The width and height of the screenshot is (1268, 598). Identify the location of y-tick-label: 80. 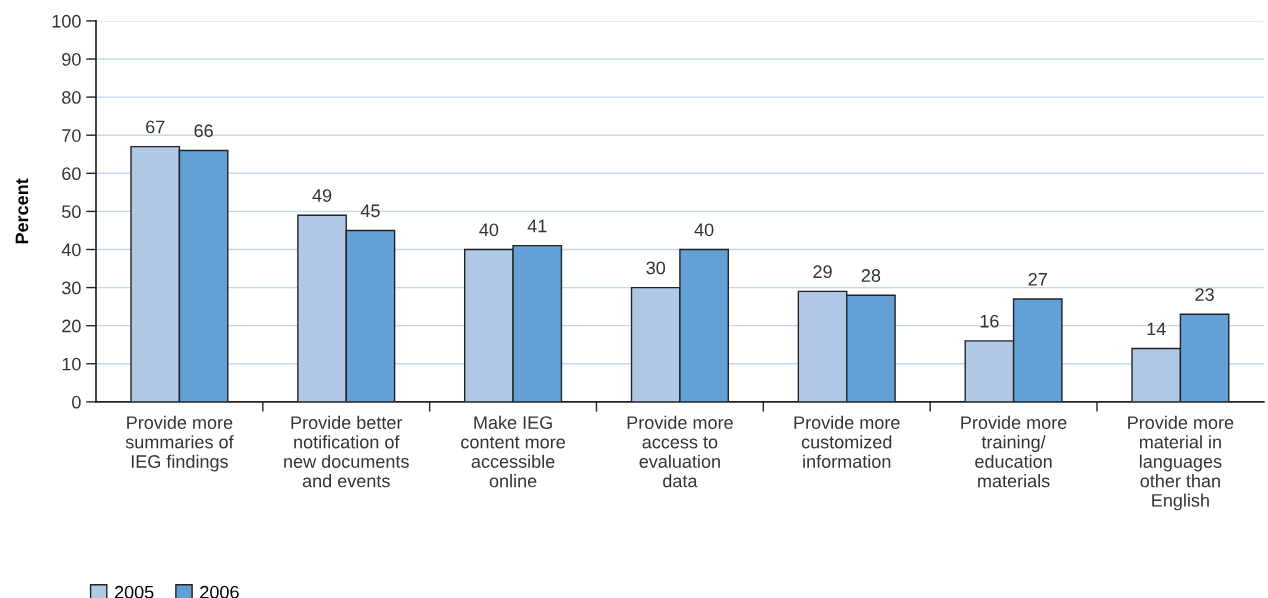
(71, 97).